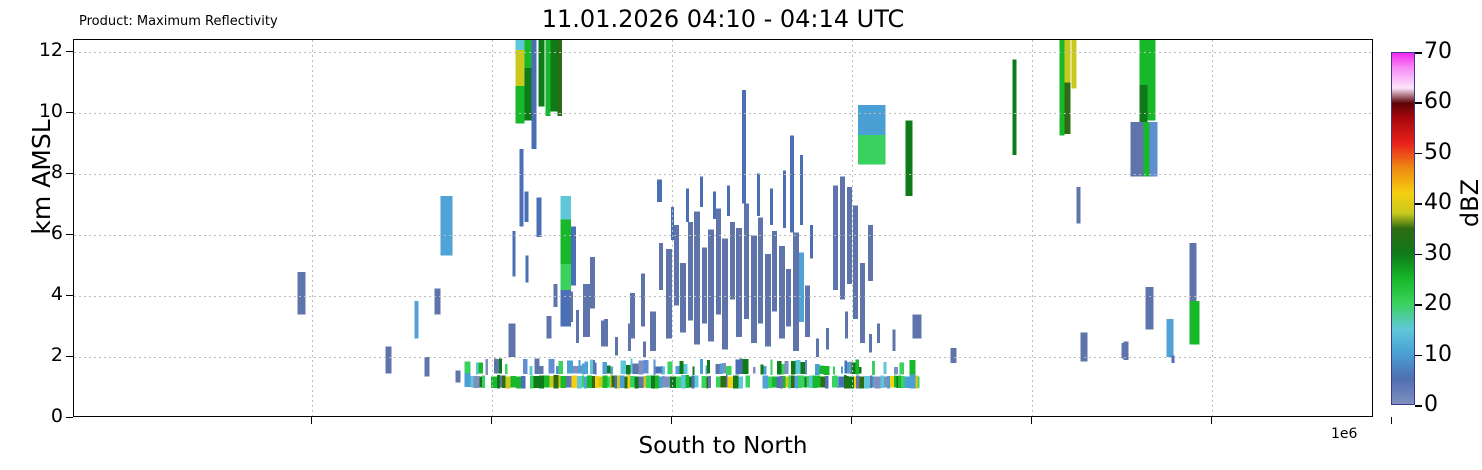  Describe the element at coordinates (50, 50) in the screenshot. I see `y-axis-tick-label: 12` at that location.